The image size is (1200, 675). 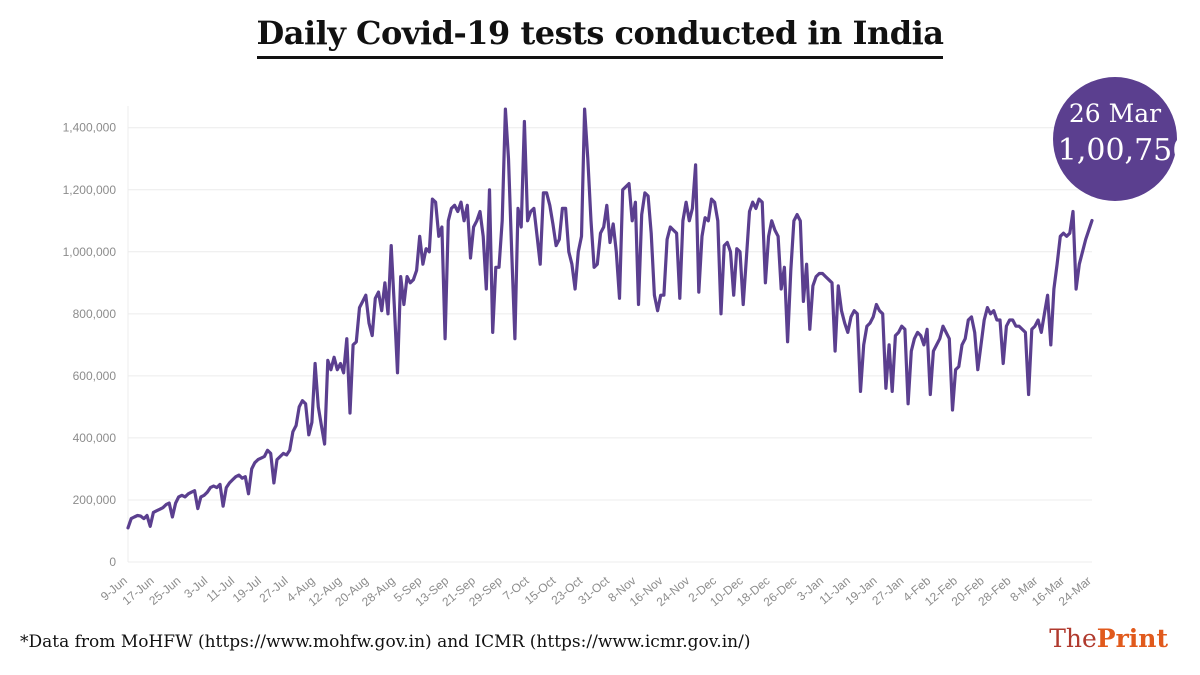 What do you see at coordinates (90, 190) in the screenshot?
I see `y-tick-label: 1,200,000` at bounding box center [90, 190].